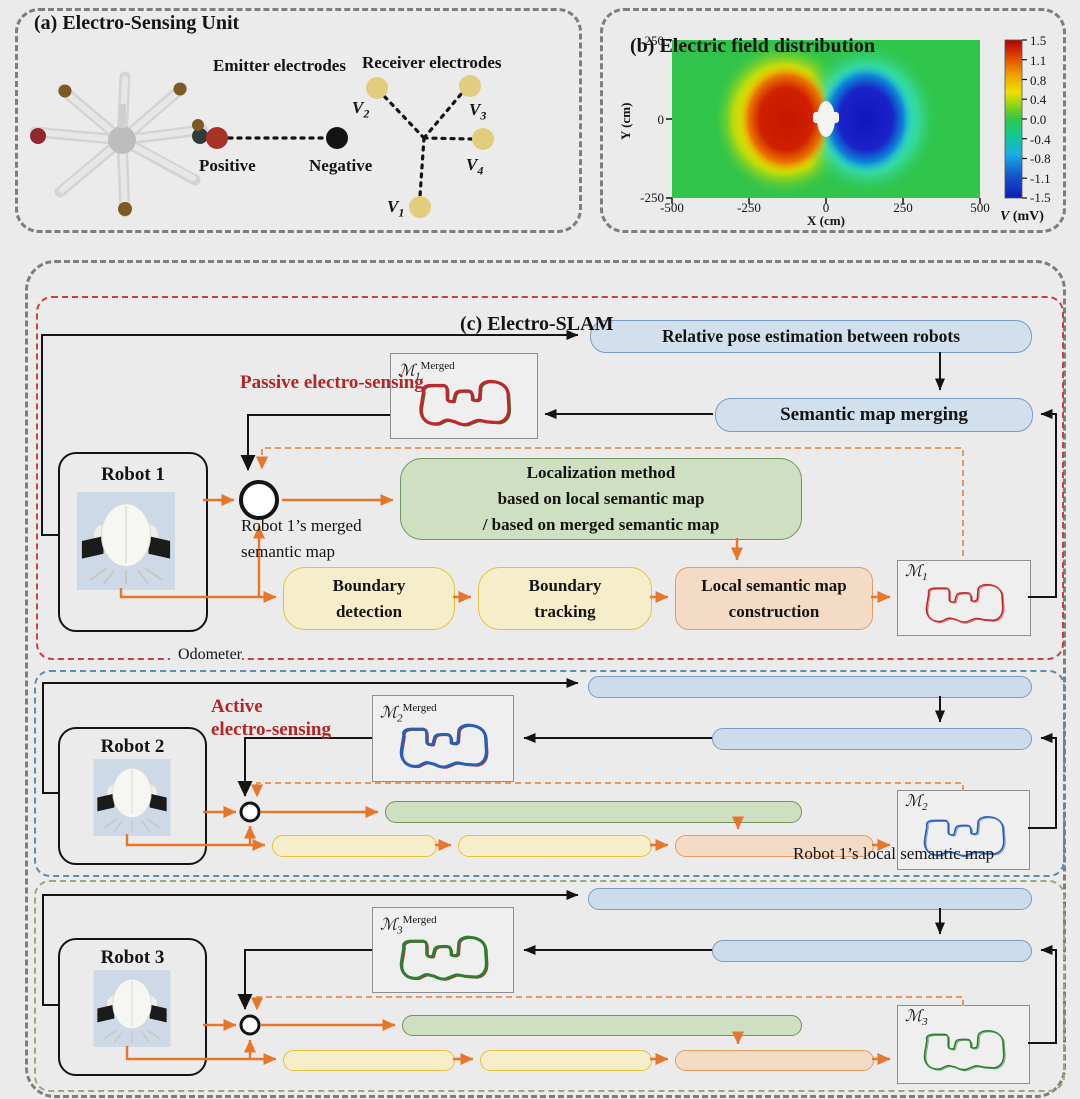 Image resolution: width=1080 pixels, height=1099 pixels. Describe the element at coordinates (354, 846) in the screenshot. I see `r2-boundary-detection-pill` at that location.